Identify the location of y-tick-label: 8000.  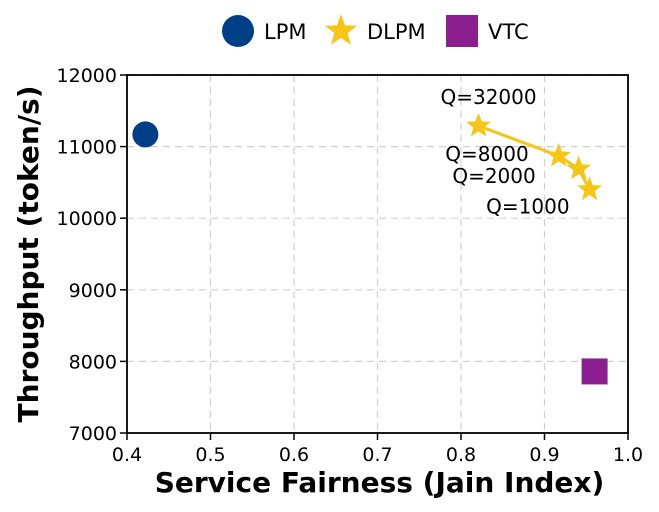
(93, 362).